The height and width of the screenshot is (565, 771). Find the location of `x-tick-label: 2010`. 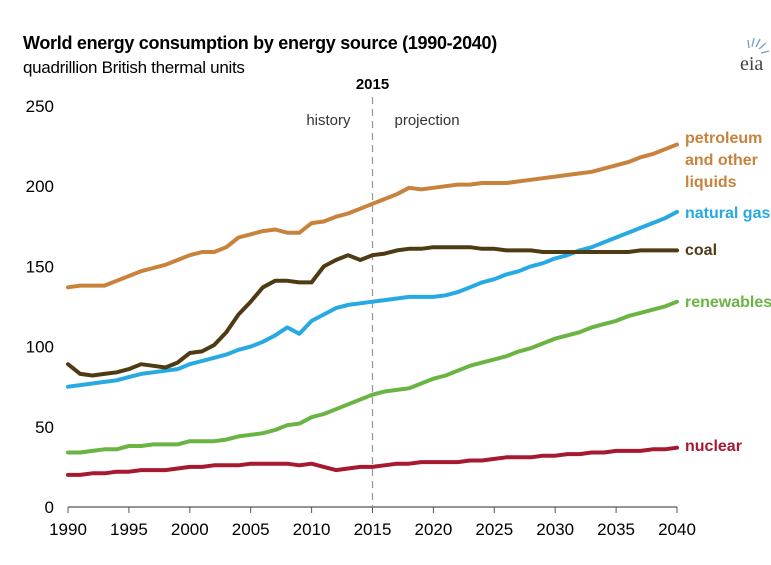

x-tick-label: 2010 is located at coordinates (312, 529).